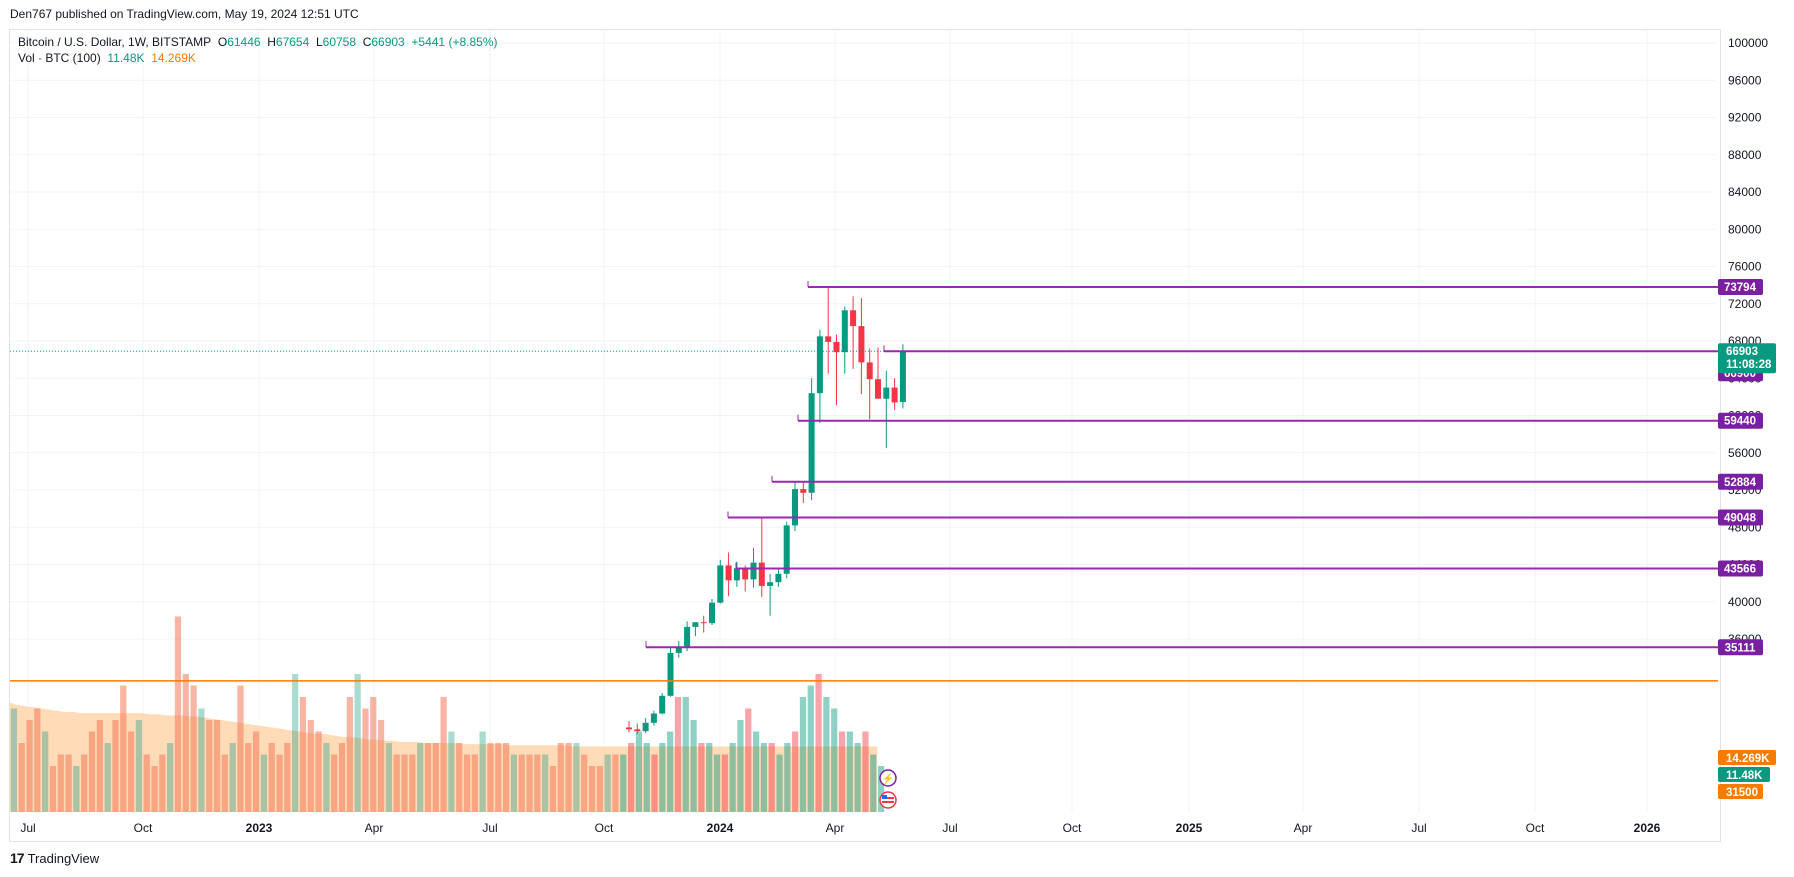  What do you see at coordinates (292, 42) in the screenshot?
I see `legend-high: 67654` at bounding box center [292, 42].